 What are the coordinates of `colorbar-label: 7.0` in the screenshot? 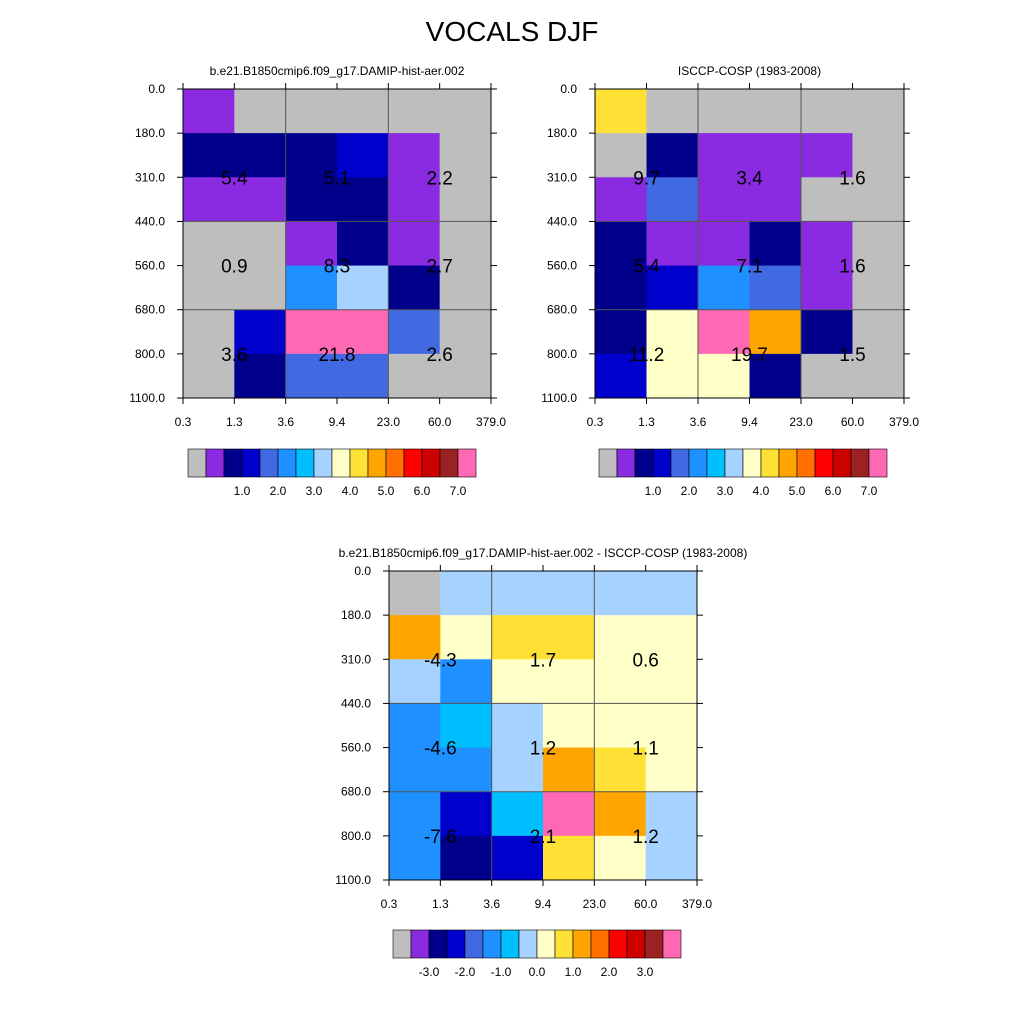 It's located at (869, 491).